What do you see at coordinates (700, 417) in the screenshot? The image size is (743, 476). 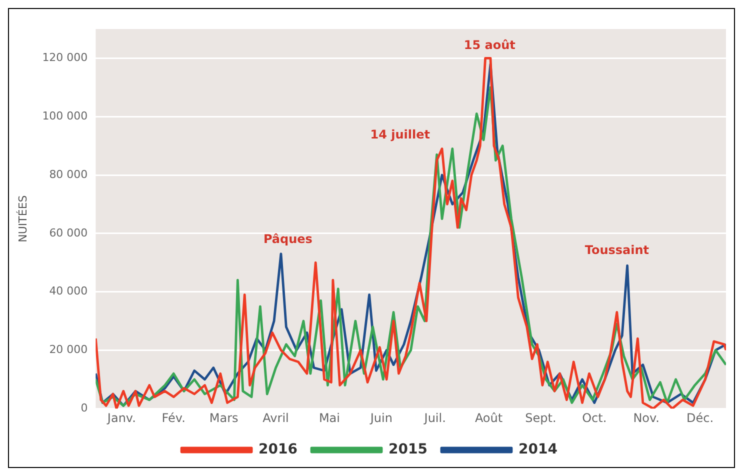 I see `x-tick-label: Déc.` at bounding box center [700, 417].